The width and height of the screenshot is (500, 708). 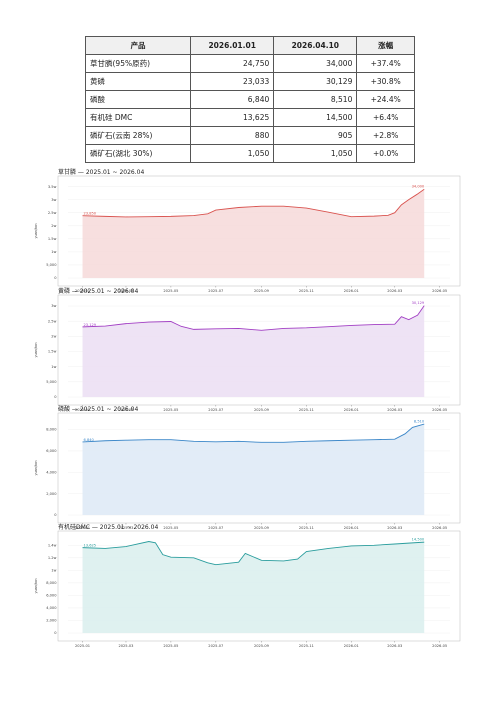 I want to click on end-value-label: 30,129, so click(x=418, y=303).